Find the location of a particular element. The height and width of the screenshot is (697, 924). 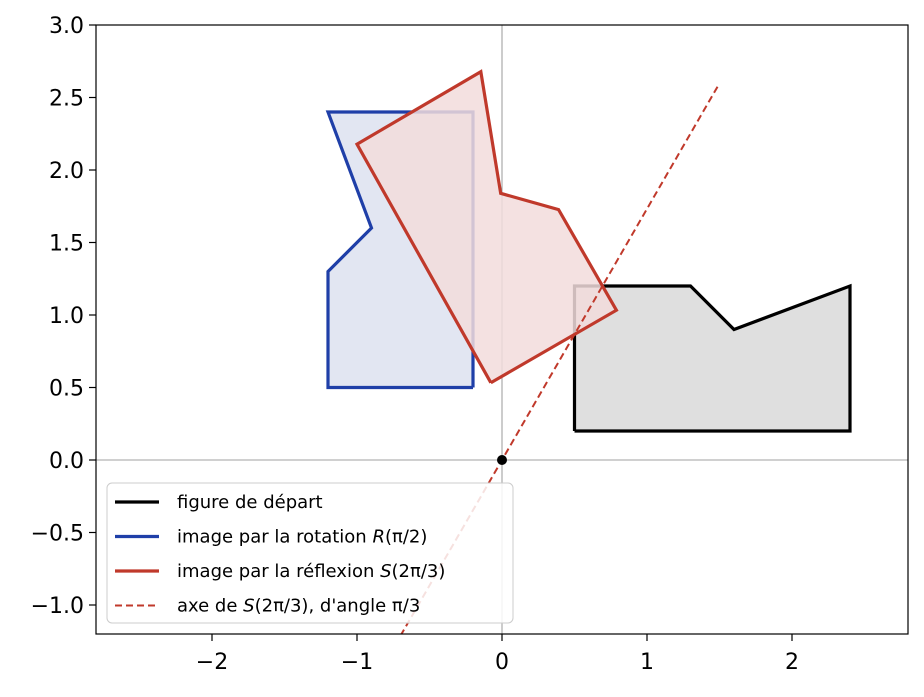

y-tick-label-8: 3.0 is located at coordinates (66, 26).